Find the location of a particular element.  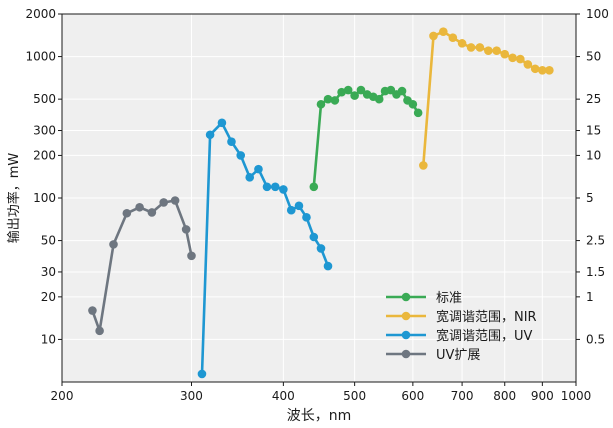

x-tick-label: 700 is located at coordinates (462, 396).